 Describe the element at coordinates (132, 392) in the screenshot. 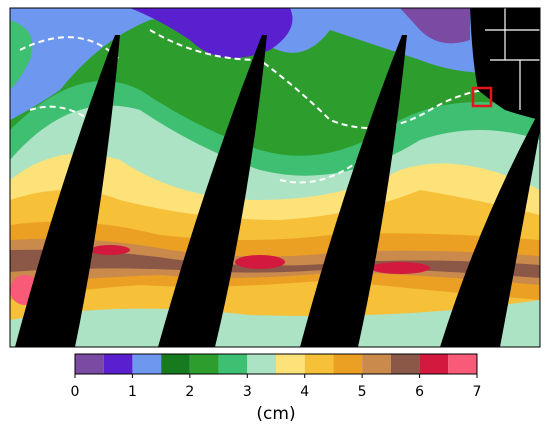

I see `colorbar-tick-label: 1` at that location.